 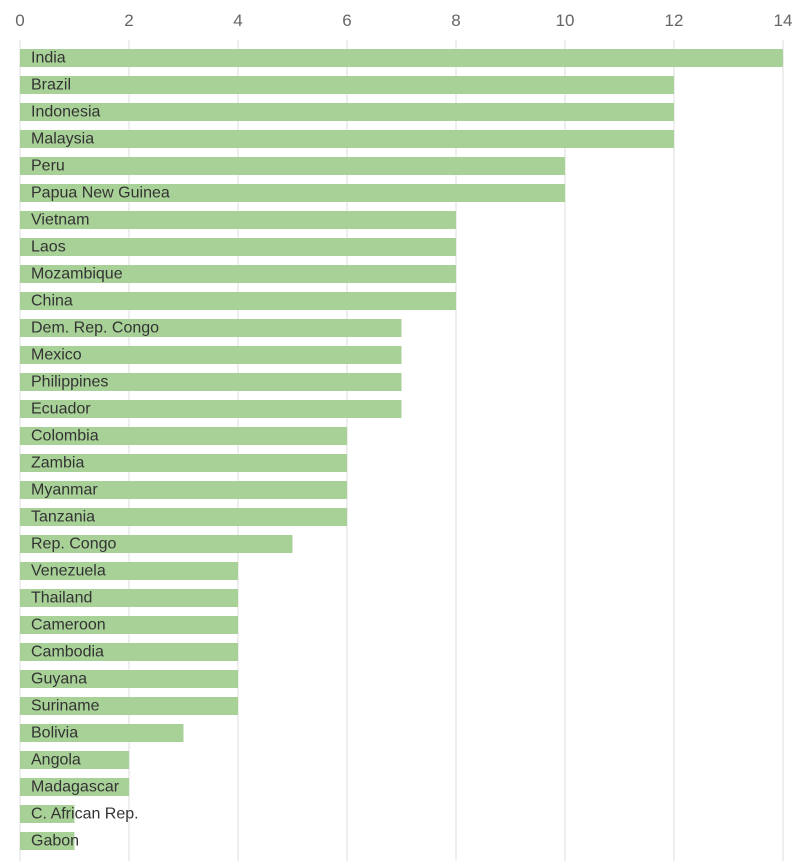 I want to click on category-label: Angola, so click(x=56, y=760).